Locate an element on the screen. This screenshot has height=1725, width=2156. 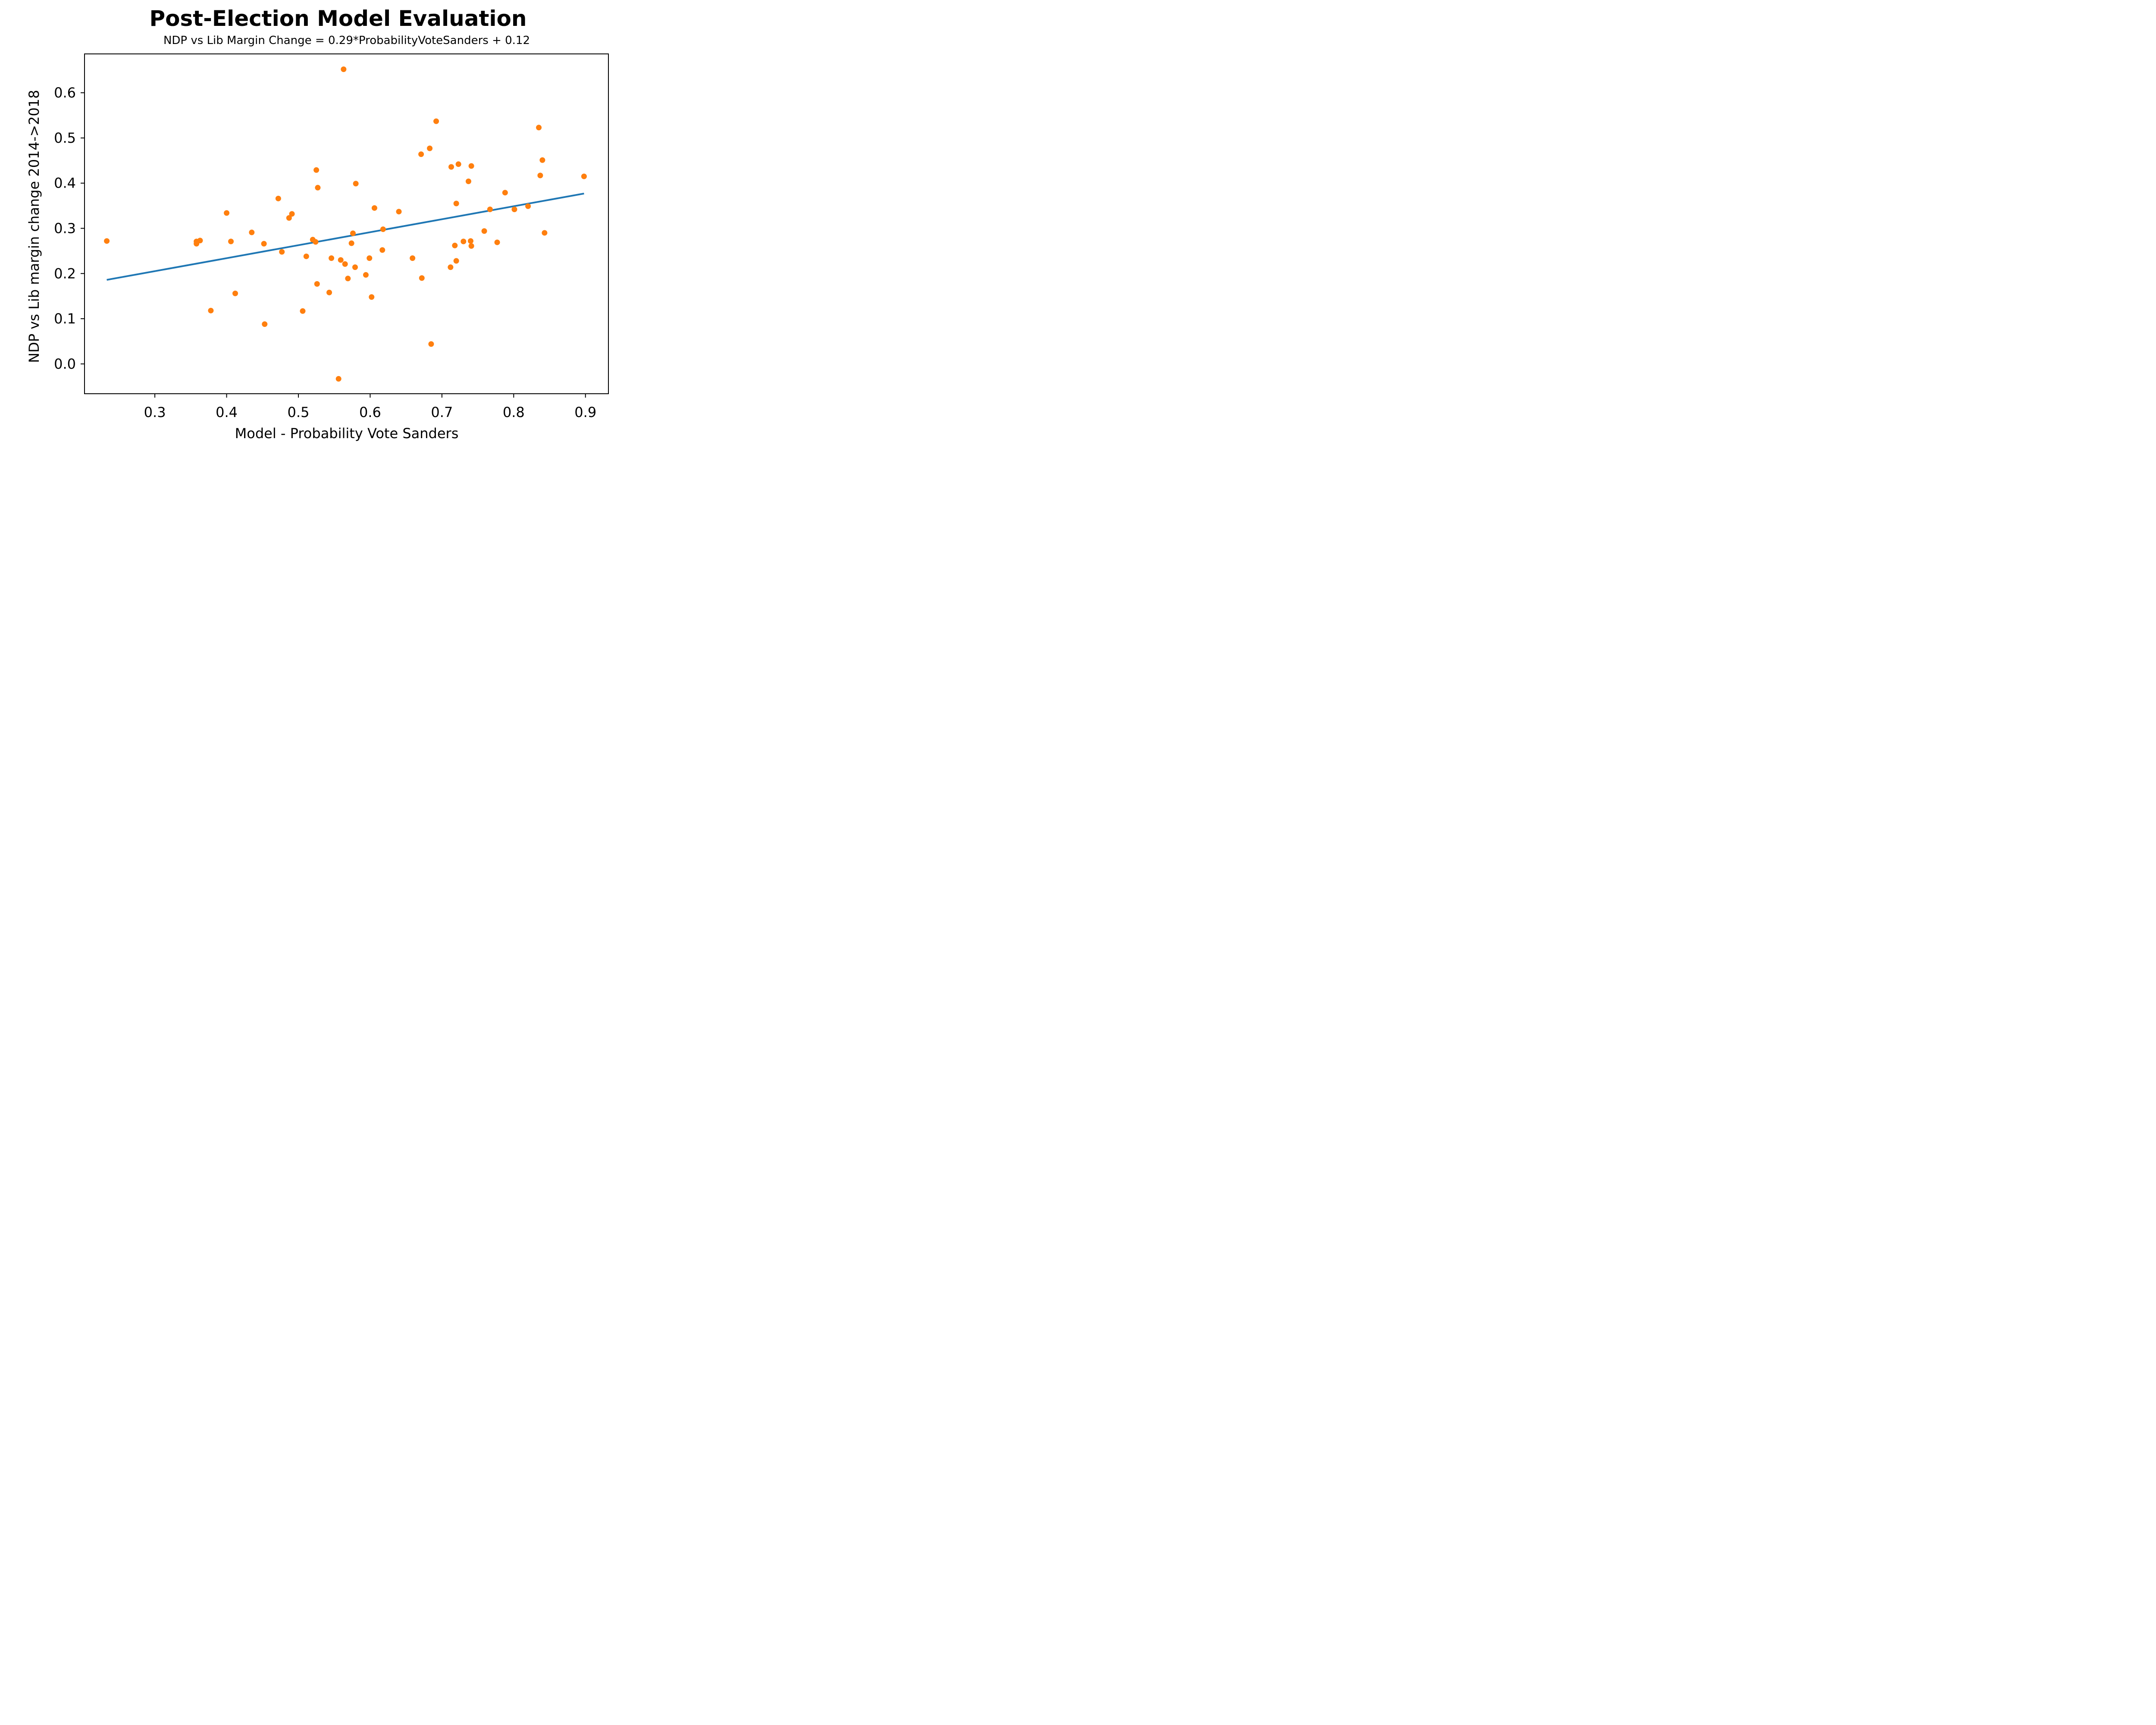
y-tick-label: 0.1 is located at coordinates (65, 319).